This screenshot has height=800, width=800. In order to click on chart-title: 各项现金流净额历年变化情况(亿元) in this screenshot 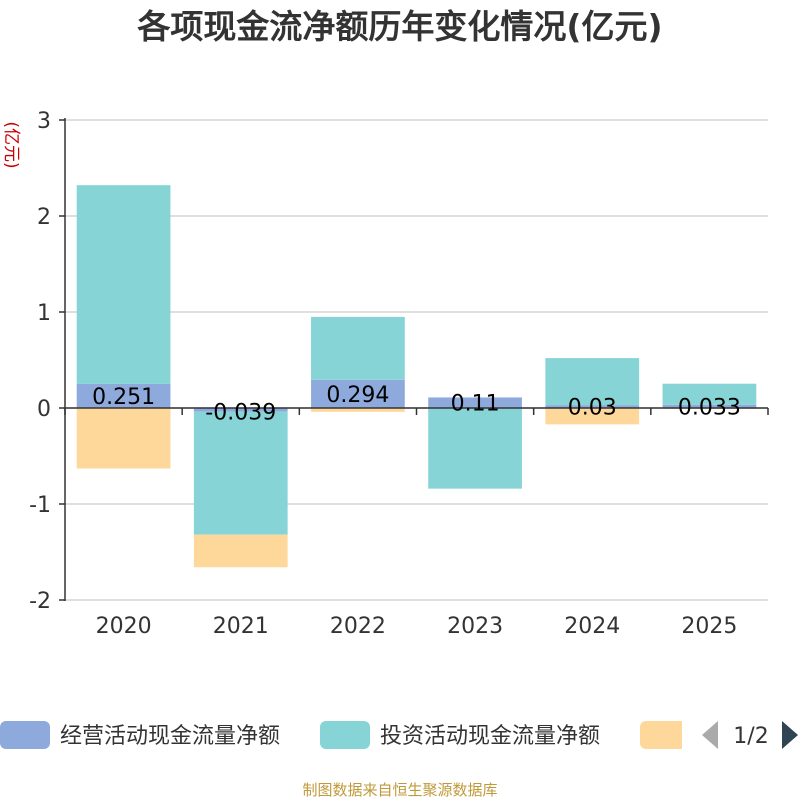, I will do `click(399, 26)`.